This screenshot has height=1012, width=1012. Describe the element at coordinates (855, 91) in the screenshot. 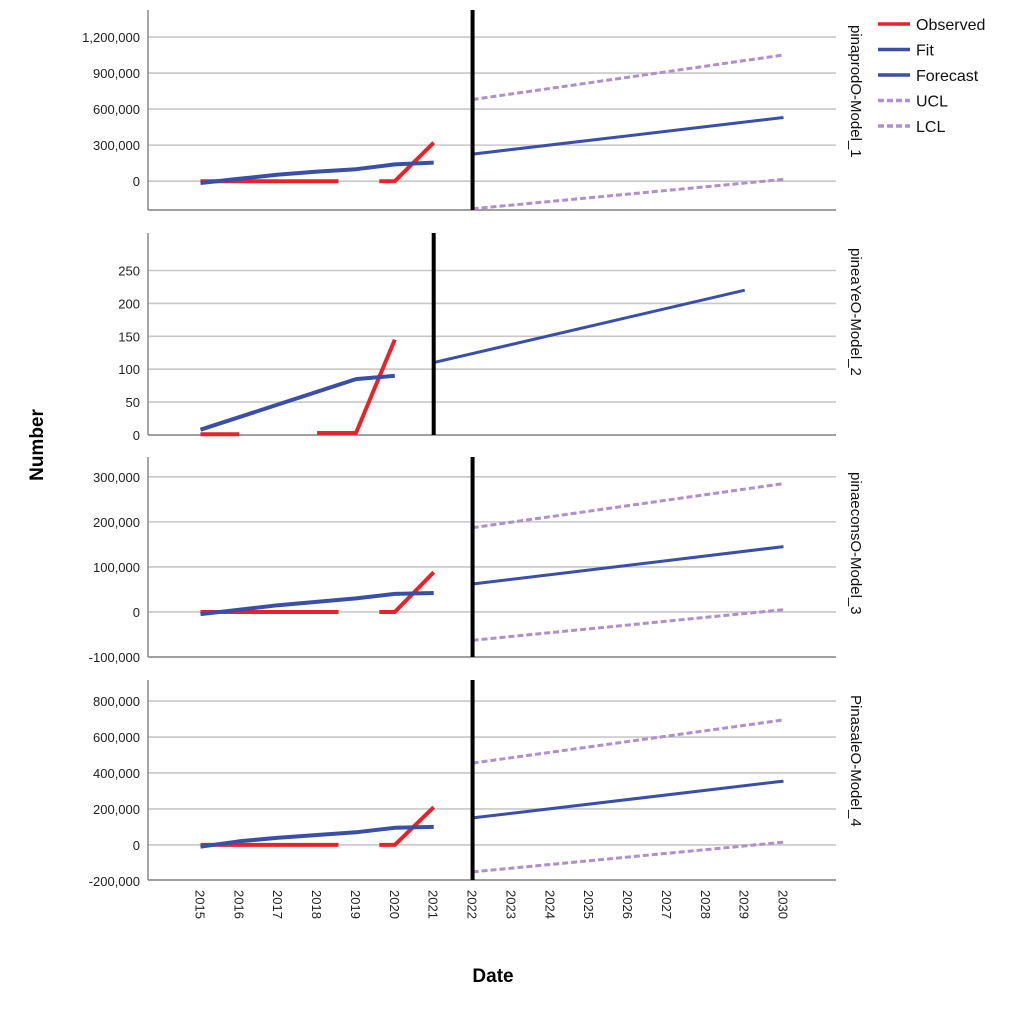

I see `panel-label: pinaprodO-Model_1` at that location.